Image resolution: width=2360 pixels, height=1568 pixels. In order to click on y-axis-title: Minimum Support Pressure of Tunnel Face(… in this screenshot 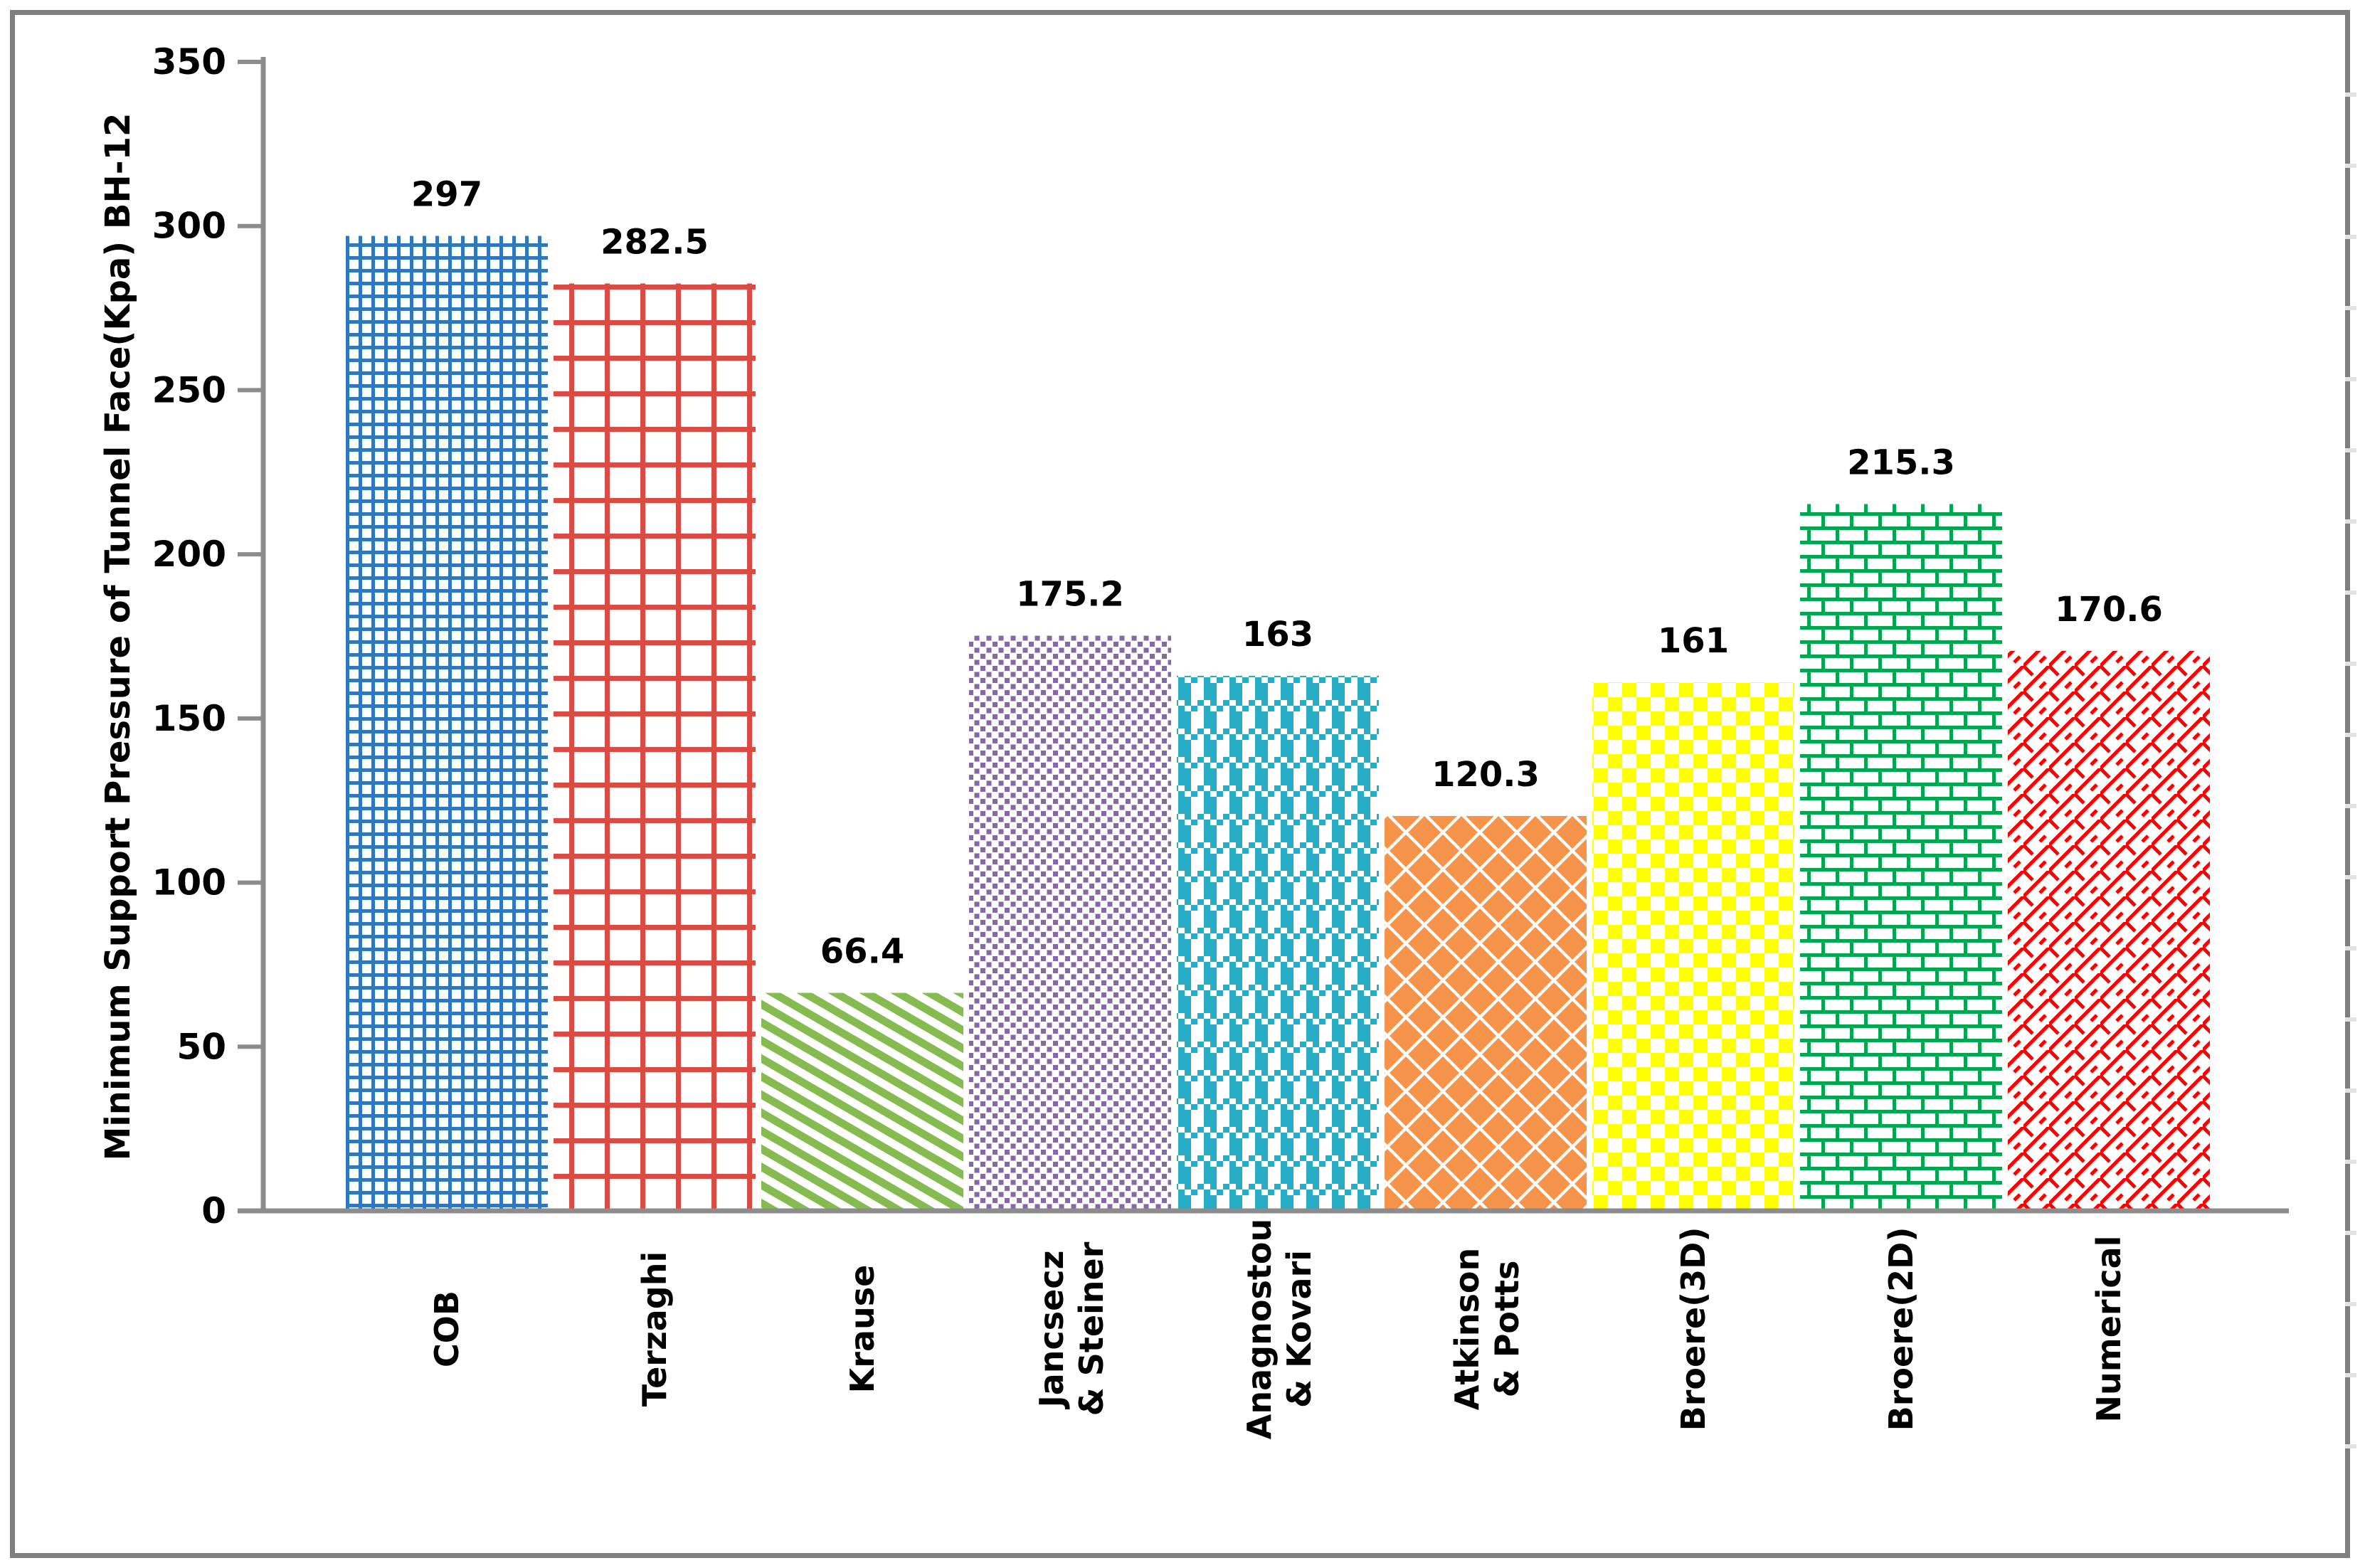, I will do `click(118, 637)`.